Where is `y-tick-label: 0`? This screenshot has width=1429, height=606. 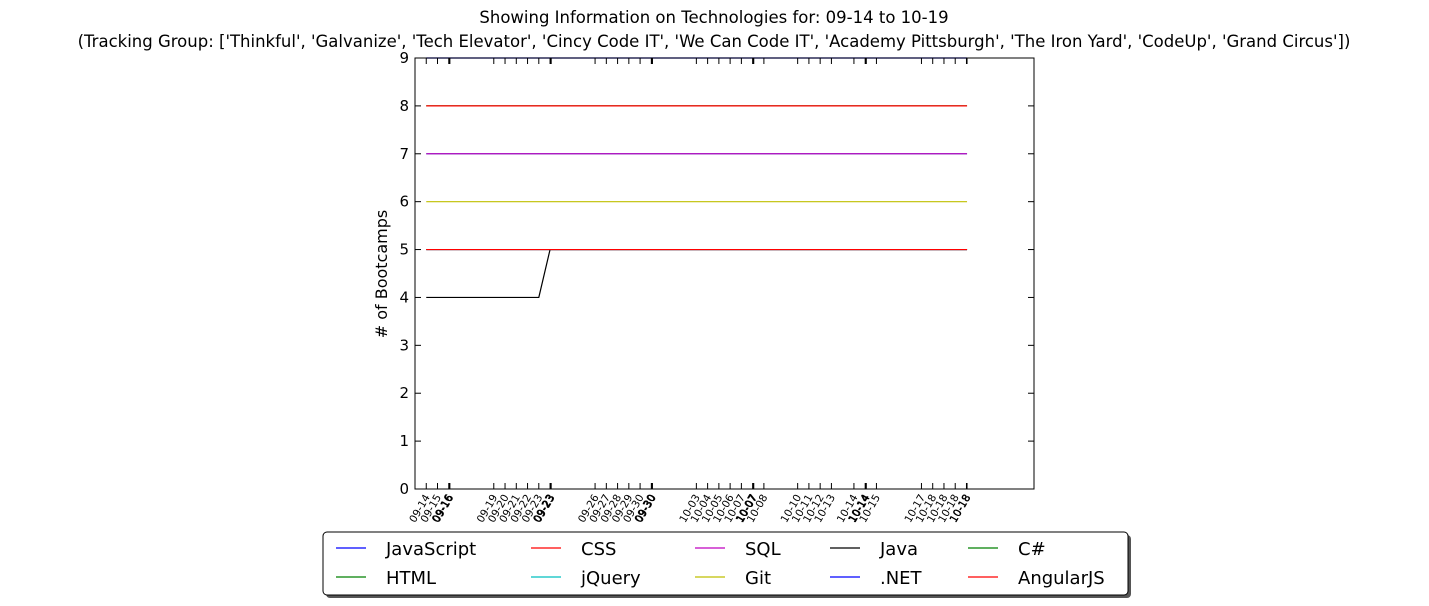 y-tick-label: 0 is located at coordinates (404, 489).